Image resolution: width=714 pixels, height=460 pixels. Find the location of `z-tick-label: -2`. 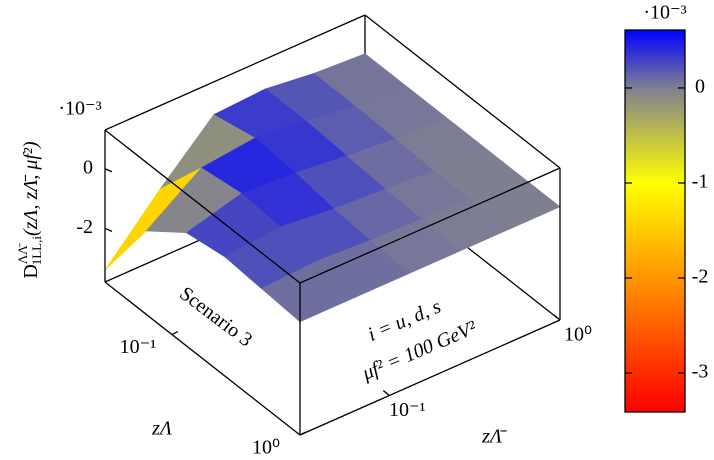

z-tick-label: -2 is located at coordinates (84, 227).